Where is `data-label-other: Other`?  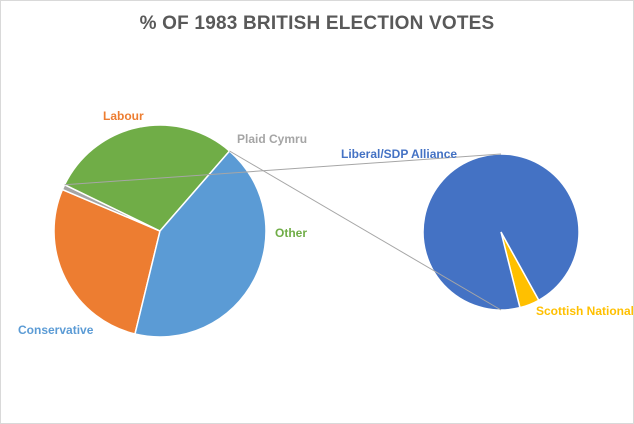 data-label-other: Other is located at coordinates (291, 233).